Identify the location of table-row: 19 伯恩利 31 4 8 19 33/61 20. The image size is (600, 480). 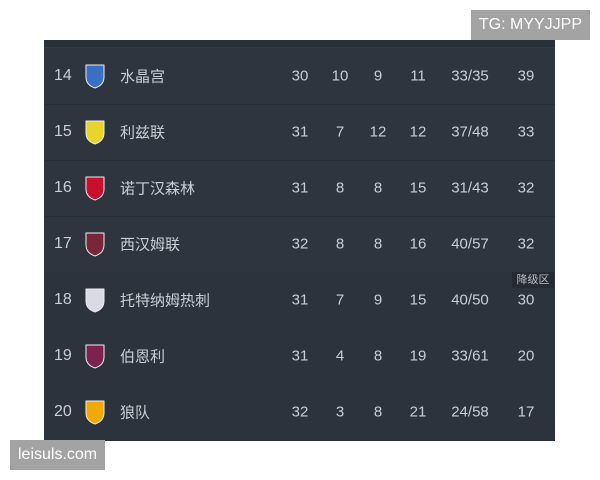
(299, 356).